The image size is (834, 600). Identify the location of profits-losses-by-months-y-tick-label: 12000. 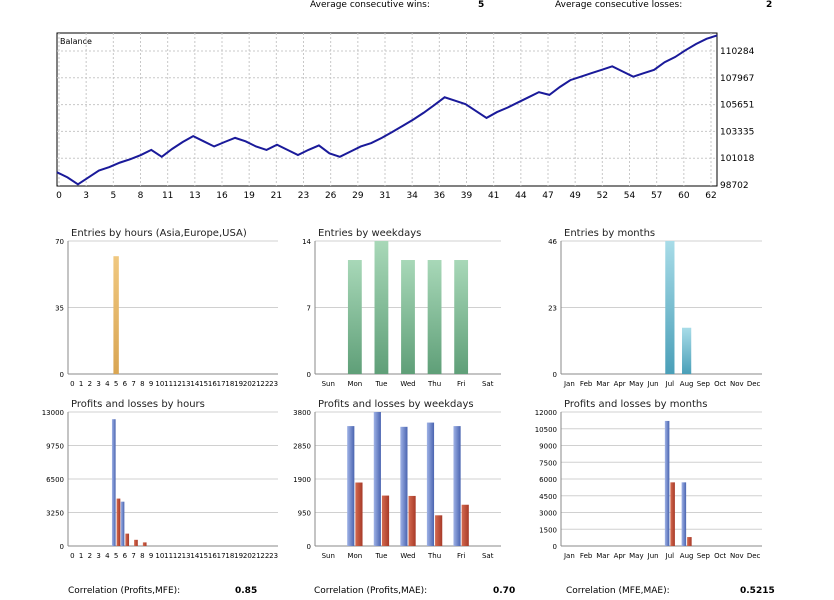
(546, 413).